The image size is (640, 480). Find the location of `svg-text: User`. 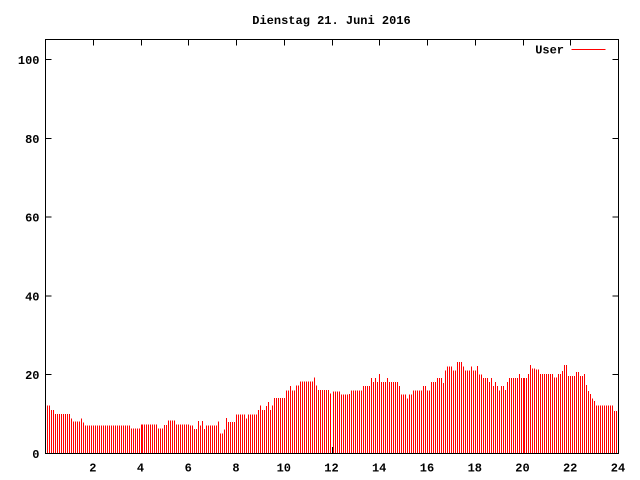

svg-text: User is located at coordinates (549, 51).